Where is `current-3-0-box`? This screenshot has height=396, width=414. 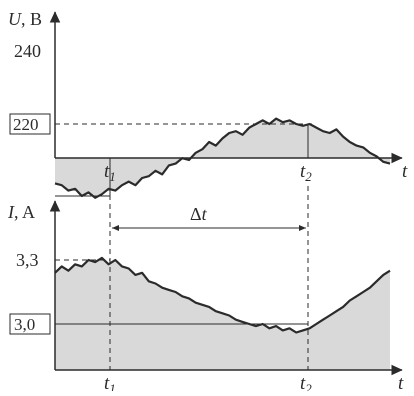
current-3-0-box is located at coordinates (30, 324).